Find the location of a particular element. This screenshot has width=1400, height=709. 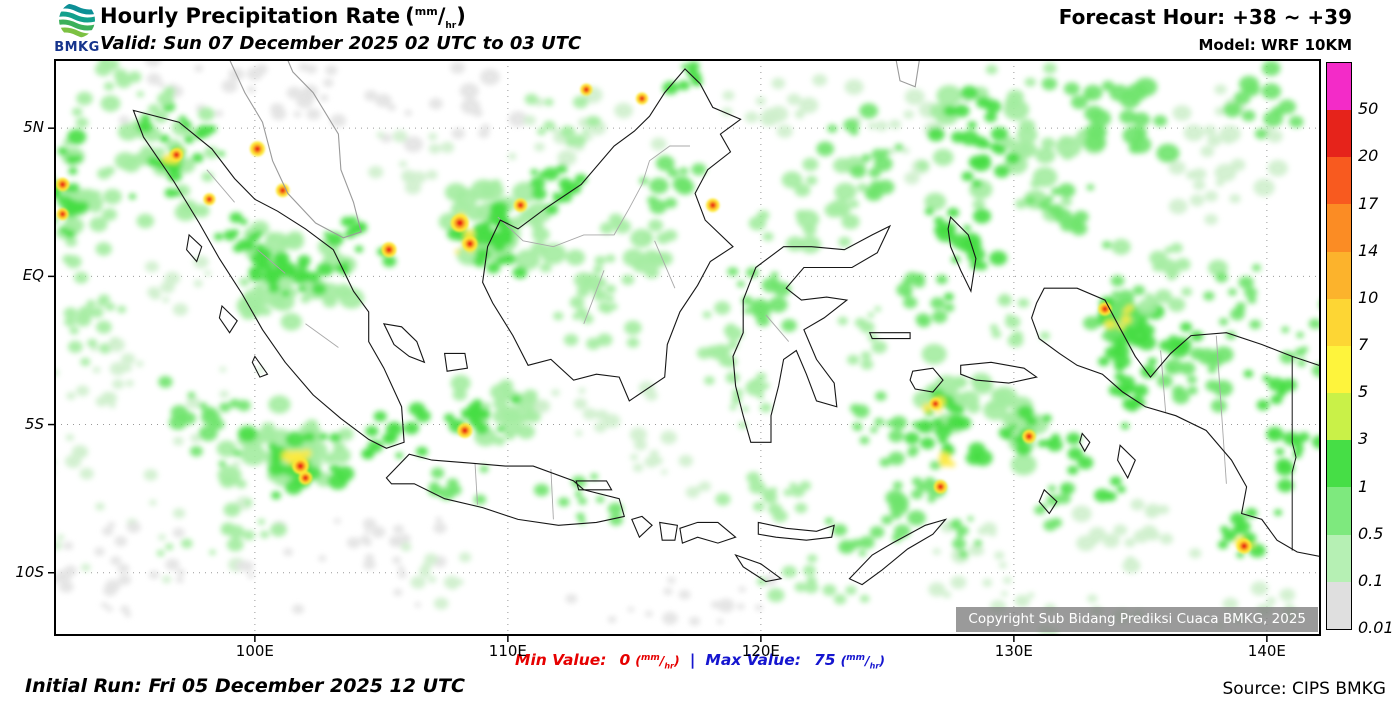

forecast-hour: Forecast Hour: +38 ~ +39 is located at coordinates (1205, 17).